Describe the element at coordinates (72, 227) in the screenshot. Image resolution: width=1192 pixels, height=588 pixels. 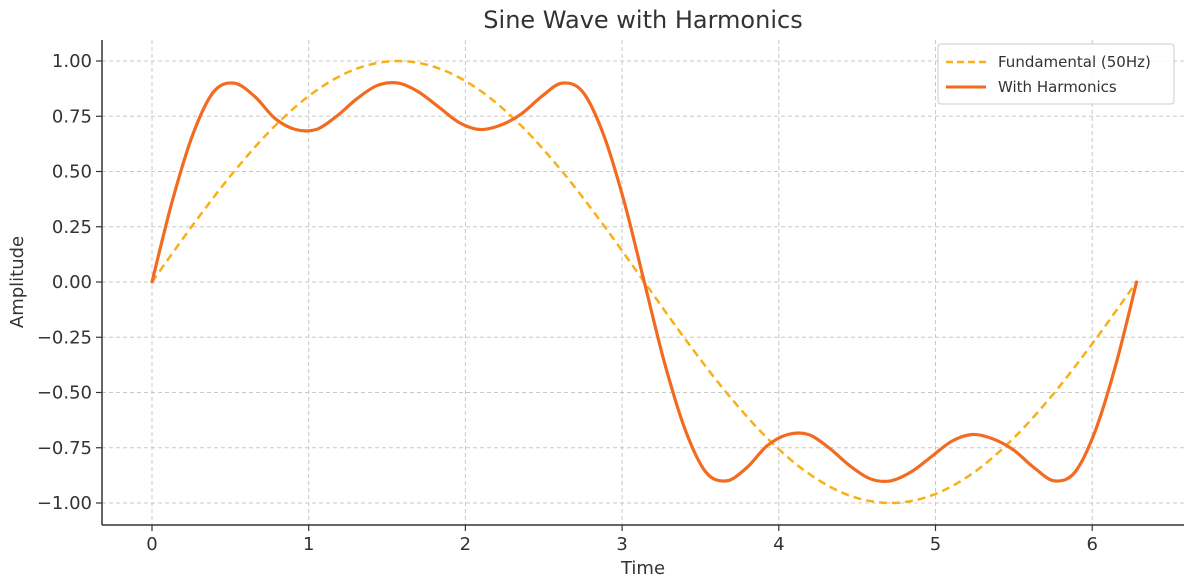
I see `y-tick-label: 0.25` at that location.